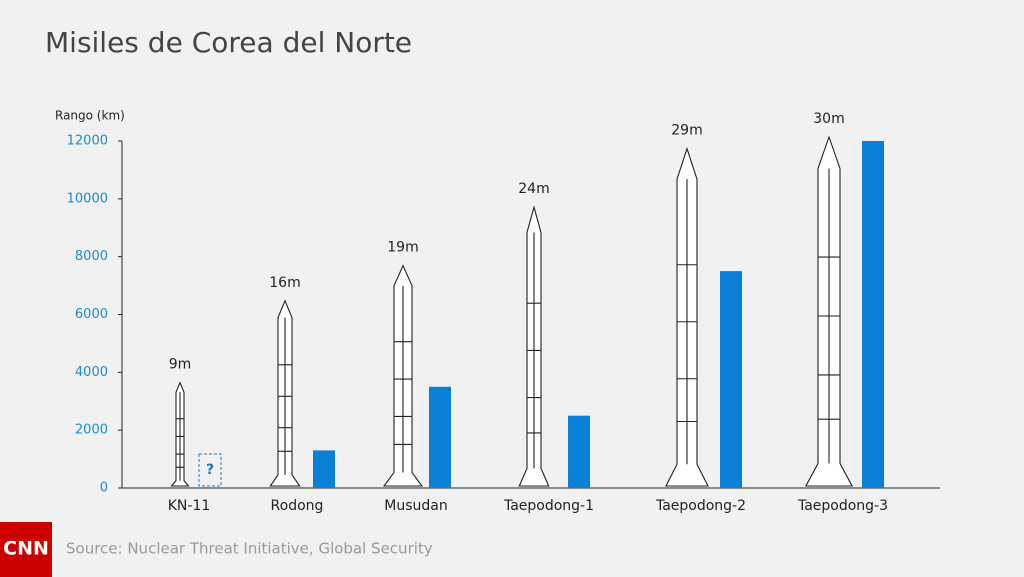  I want to click on x-tick-label: Taepodong-3, so click(842, 506).